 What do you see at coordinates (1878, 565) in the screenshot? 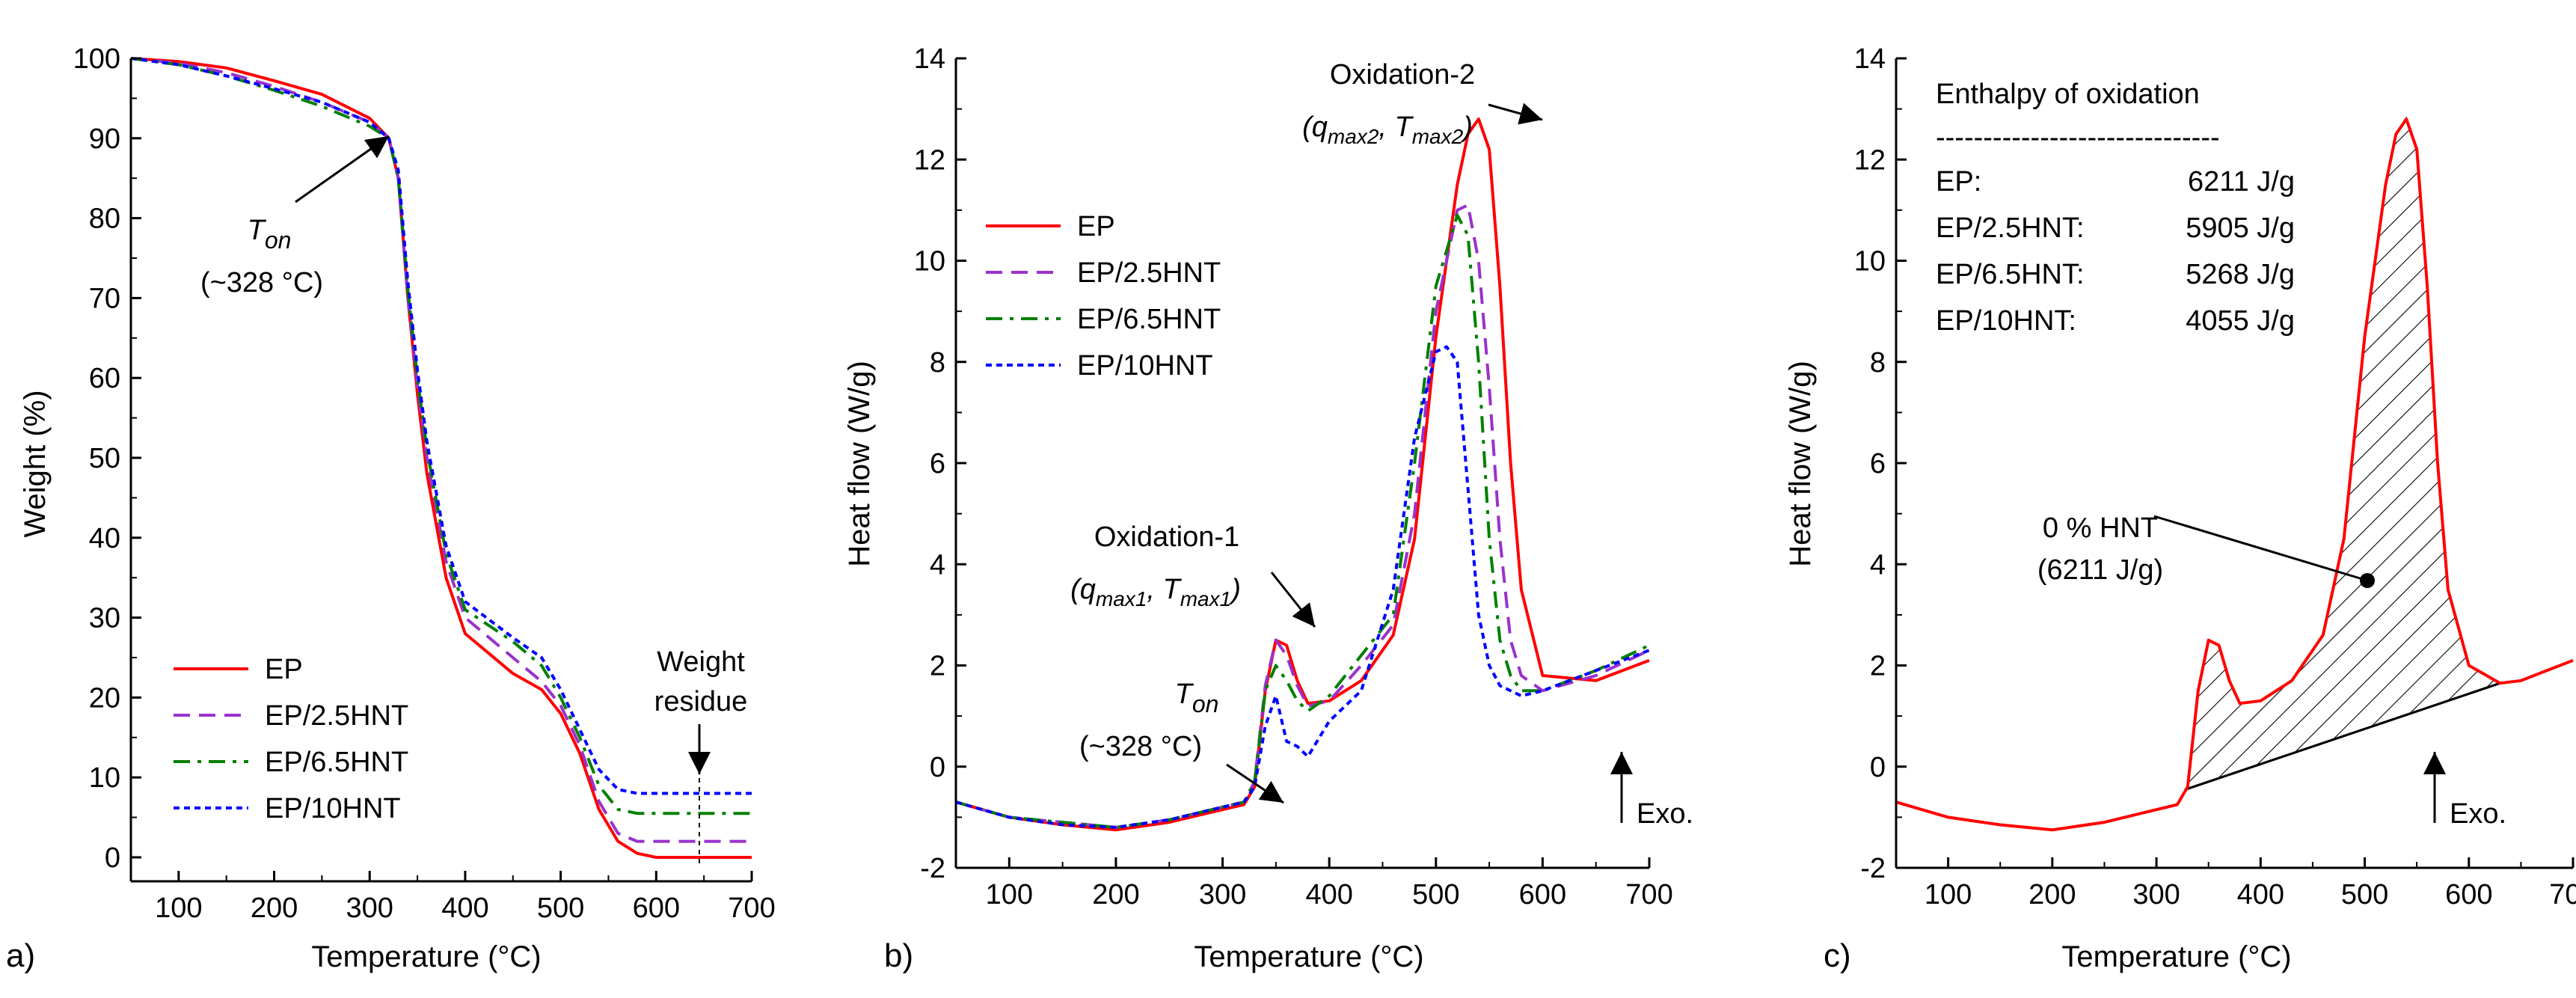
I see `y-tick-label: 4` at bounding box center [1878, 565].